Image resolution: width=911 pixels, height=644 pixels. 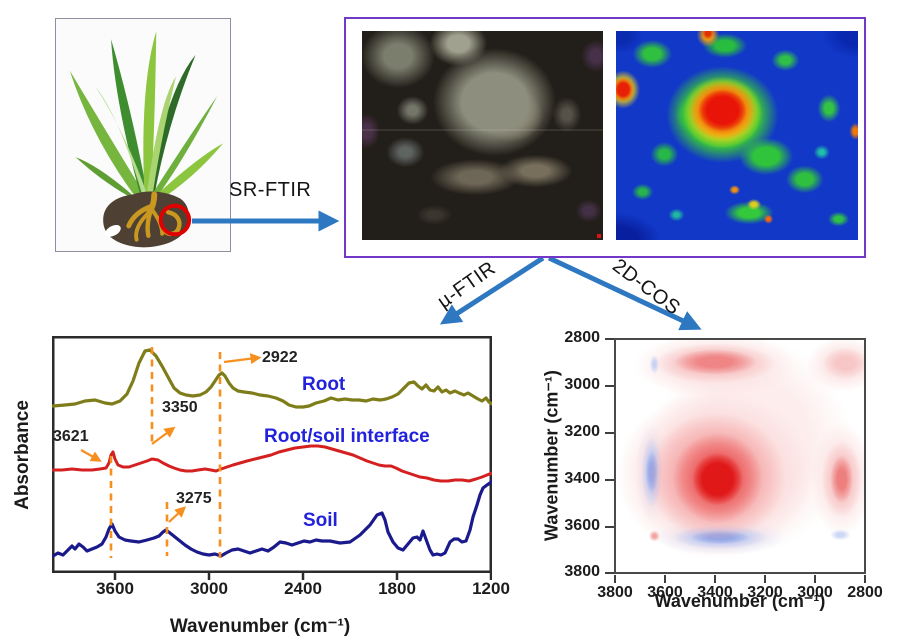 What do you see at coordinates (175, 220) in the screenshot?
I see `sampling-region-circle` at bounding box center [175, 220].